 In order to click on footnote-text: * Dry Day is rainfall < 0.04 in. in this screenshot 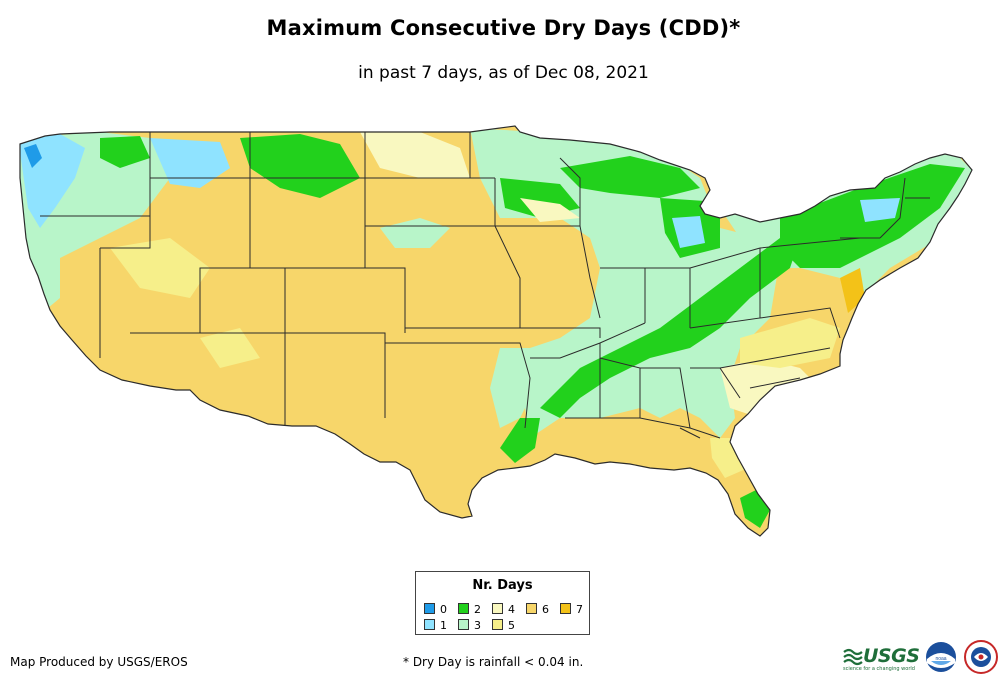, I will do `click(493, 662)`.